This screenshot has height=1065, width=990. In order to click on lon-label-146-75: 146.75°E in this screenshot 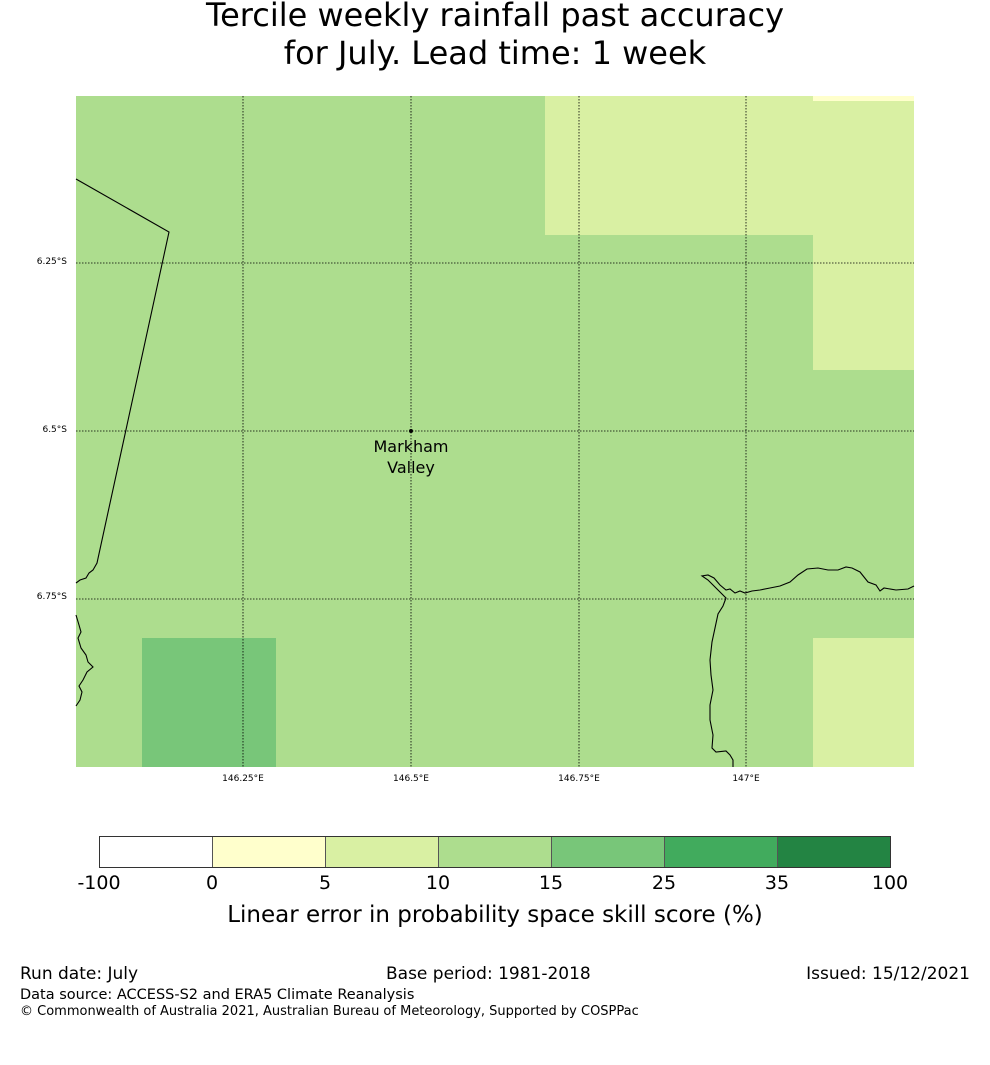, I will do `click(579, 779)`.